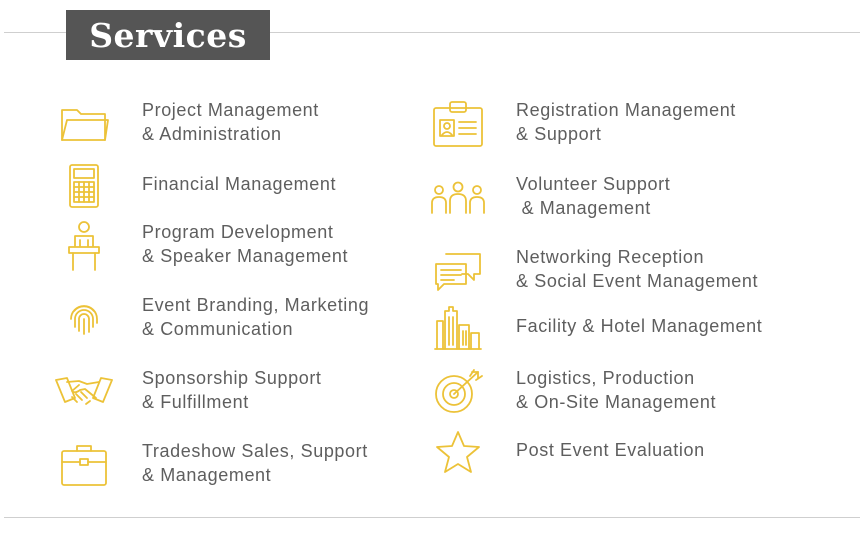 The image size is (866, 533). What do you see at coordinates (238, 232) in the screenshot?
I see `service-label-line1: Program Development` at bounding box center [238, 232].